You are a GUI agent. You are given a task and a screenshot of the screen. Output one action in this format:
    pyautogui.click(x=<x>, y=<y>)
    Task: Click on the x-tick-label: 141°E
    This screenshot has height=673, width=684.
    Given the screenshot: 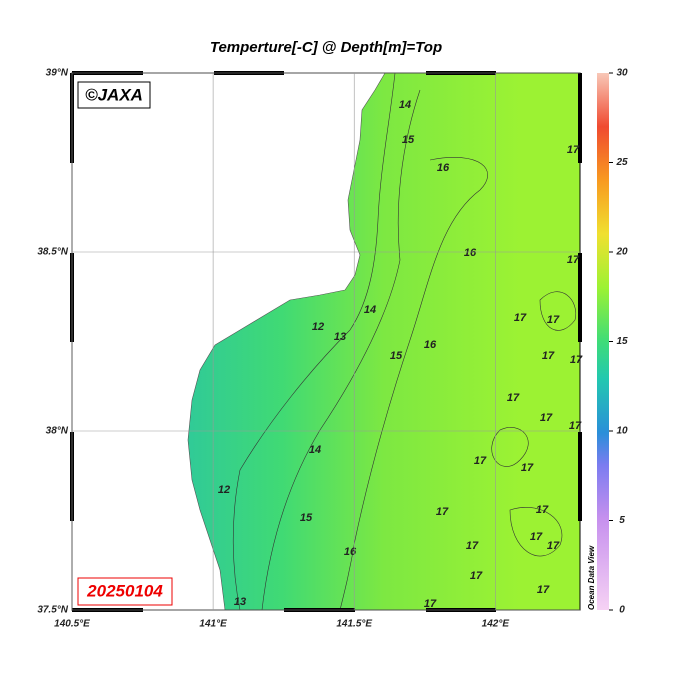 What is the action you would take?
    pyautogui.click(x=213, y=624)
    